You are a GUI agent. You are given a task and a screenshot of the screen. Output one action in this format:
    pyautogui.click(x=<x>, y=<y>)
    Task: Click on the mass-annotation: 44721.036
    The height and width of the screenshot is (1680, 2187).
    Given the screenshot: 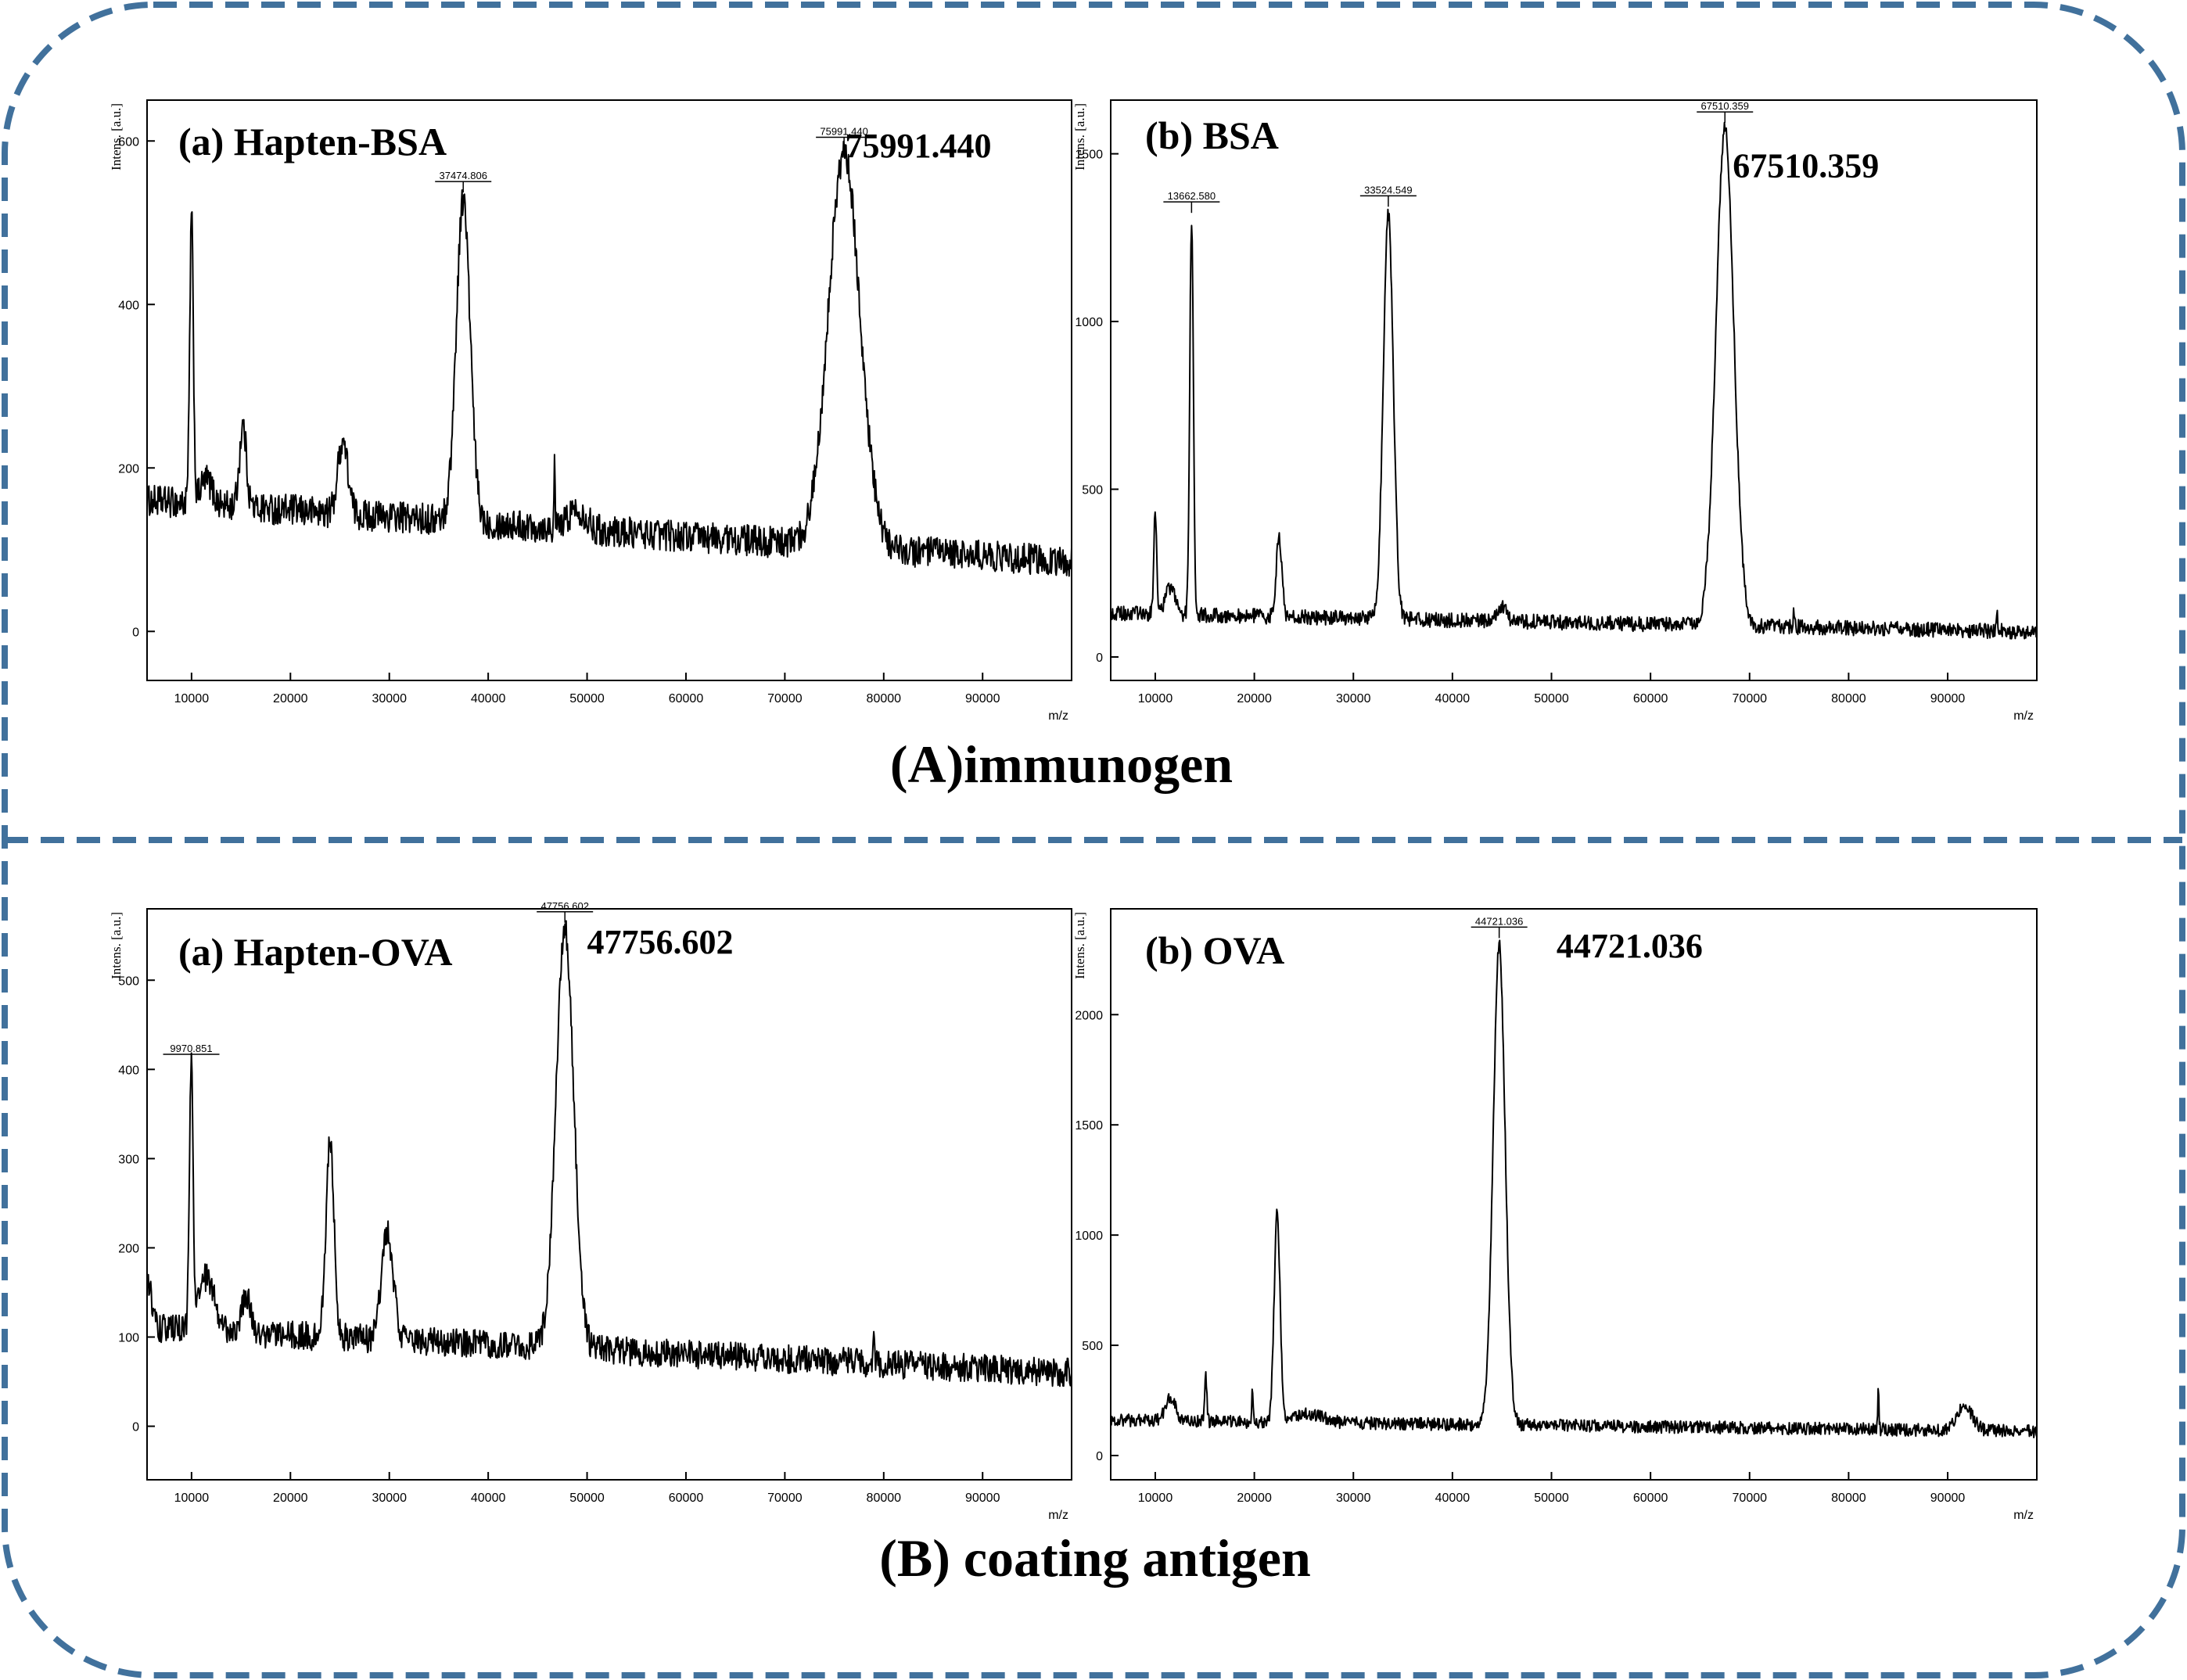 What is the action you would take?
    pyautogui.click(x=1630, y=946)
    